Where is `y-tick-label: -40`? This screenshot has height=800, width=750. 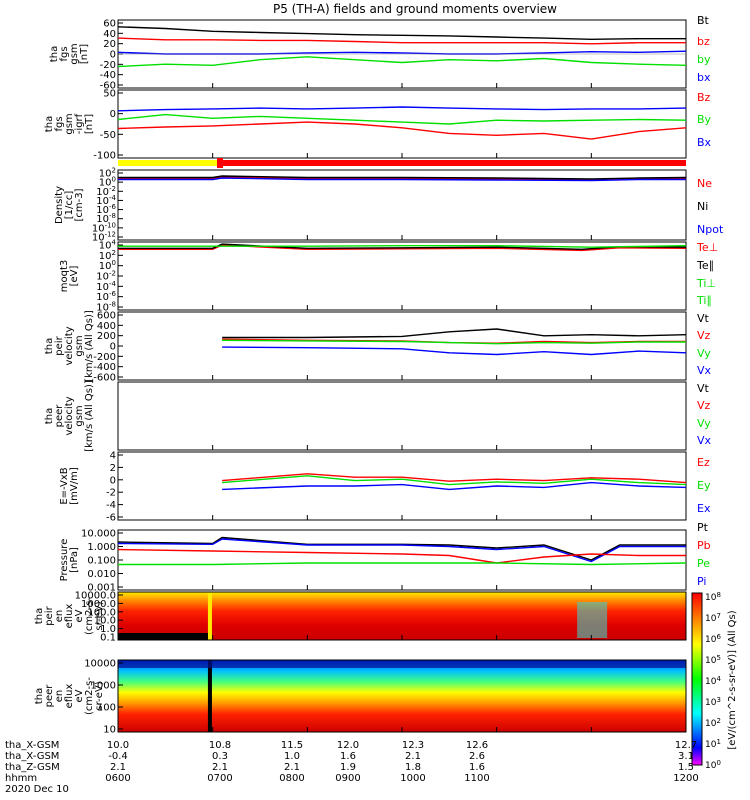
y-tick-label: -40 is located at coordinates (108, 75).